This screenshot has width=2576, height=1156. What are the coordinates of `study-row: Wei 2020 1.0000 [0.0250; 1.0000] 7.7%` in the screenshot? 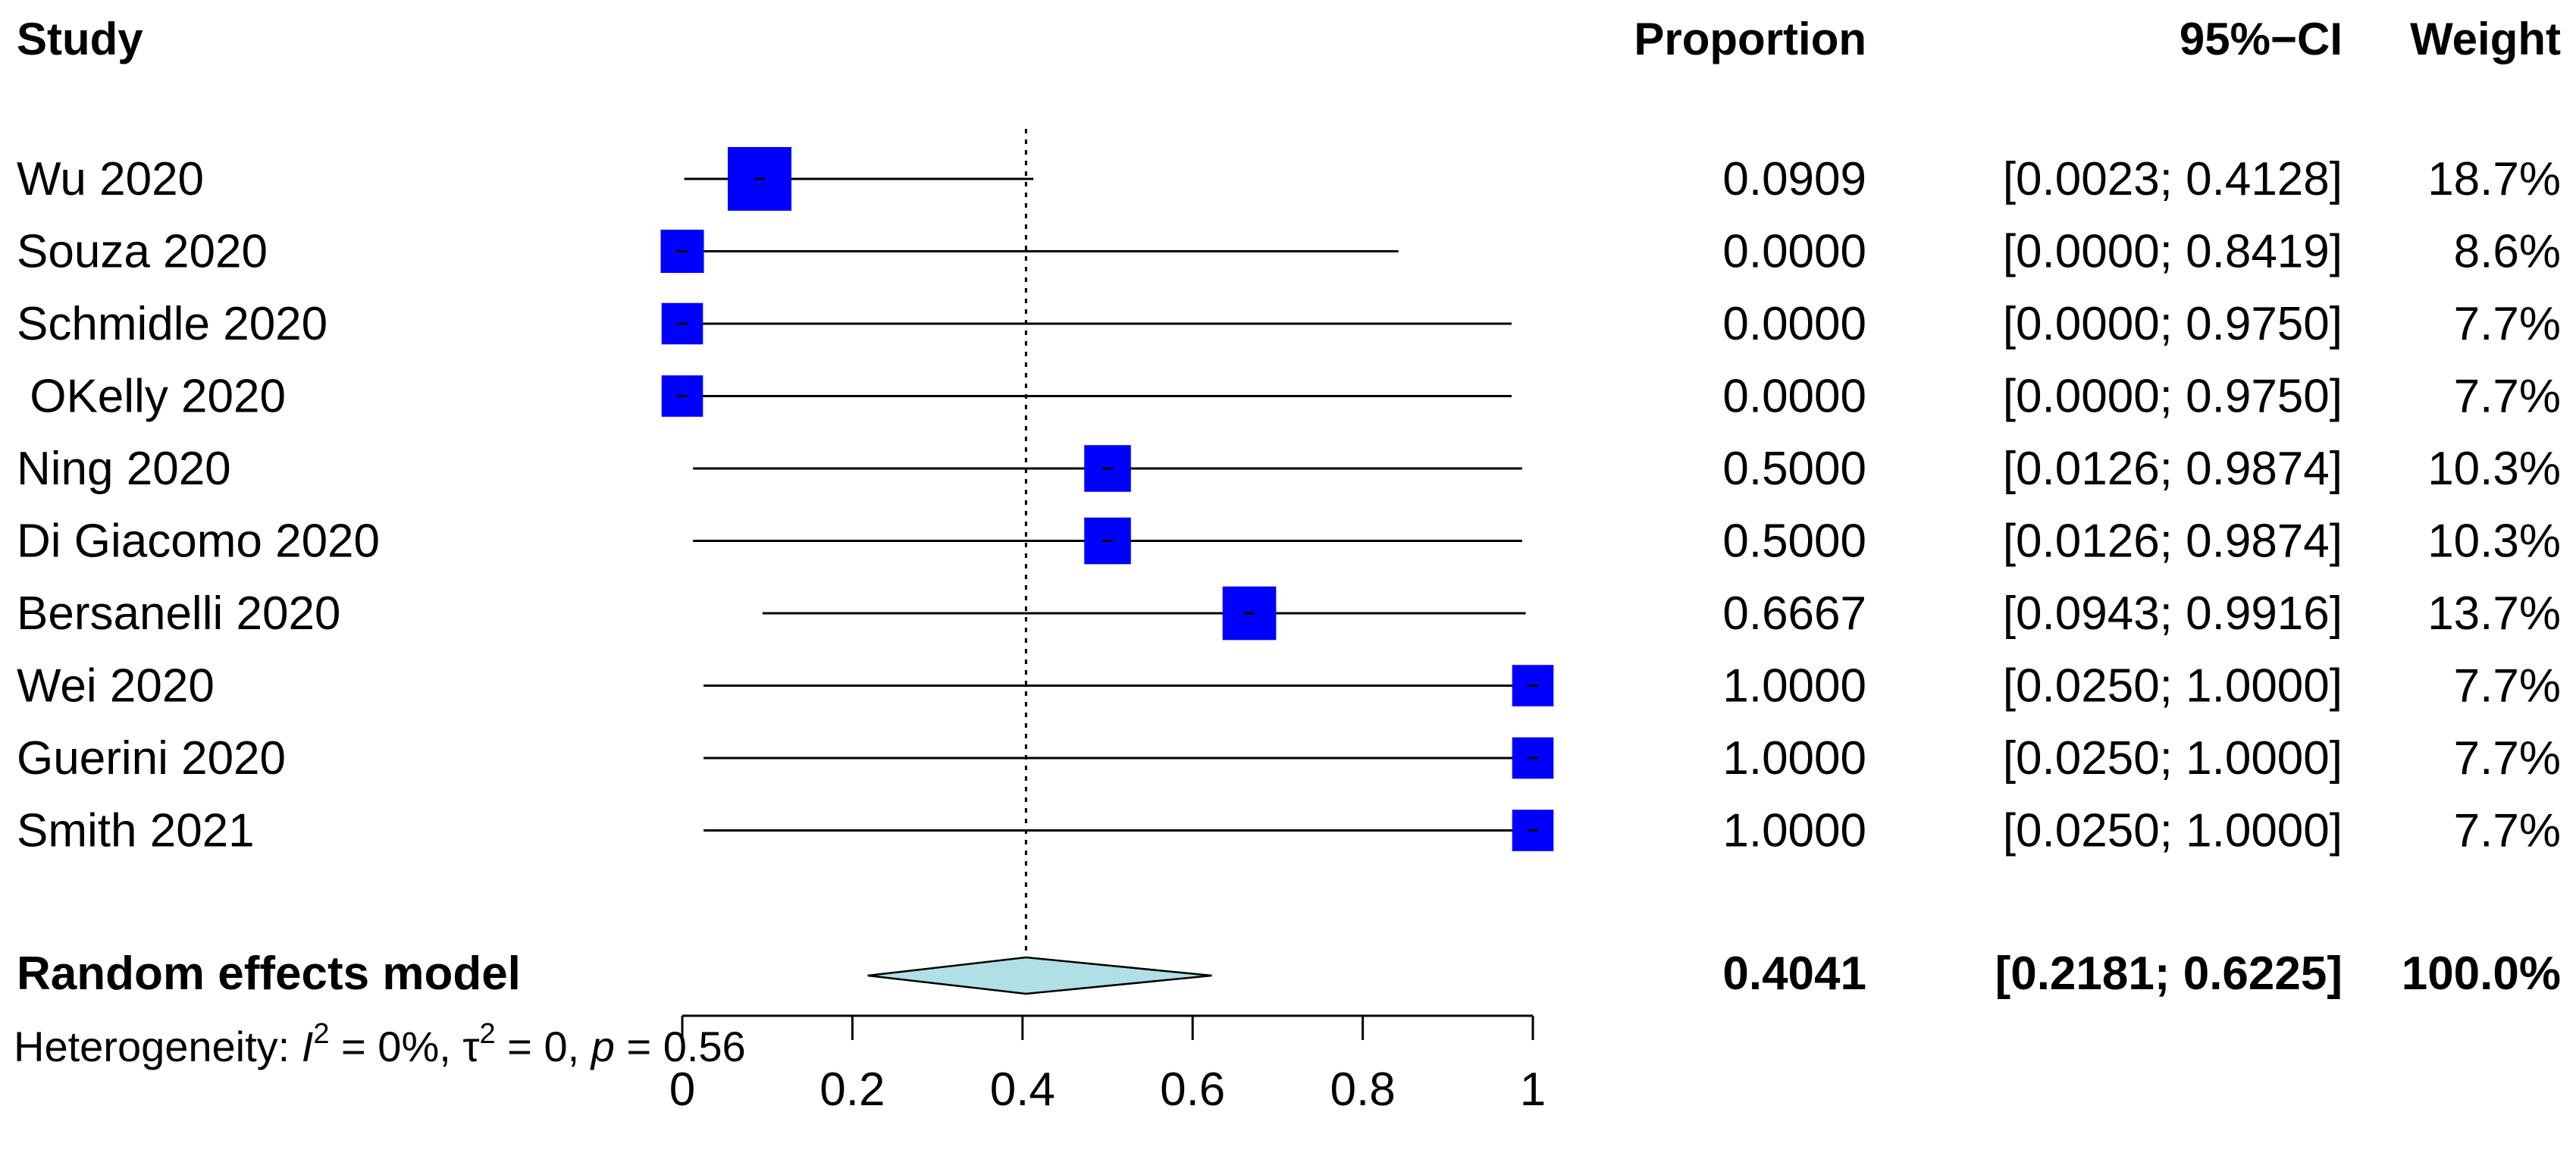 It's located at (1289, 686).